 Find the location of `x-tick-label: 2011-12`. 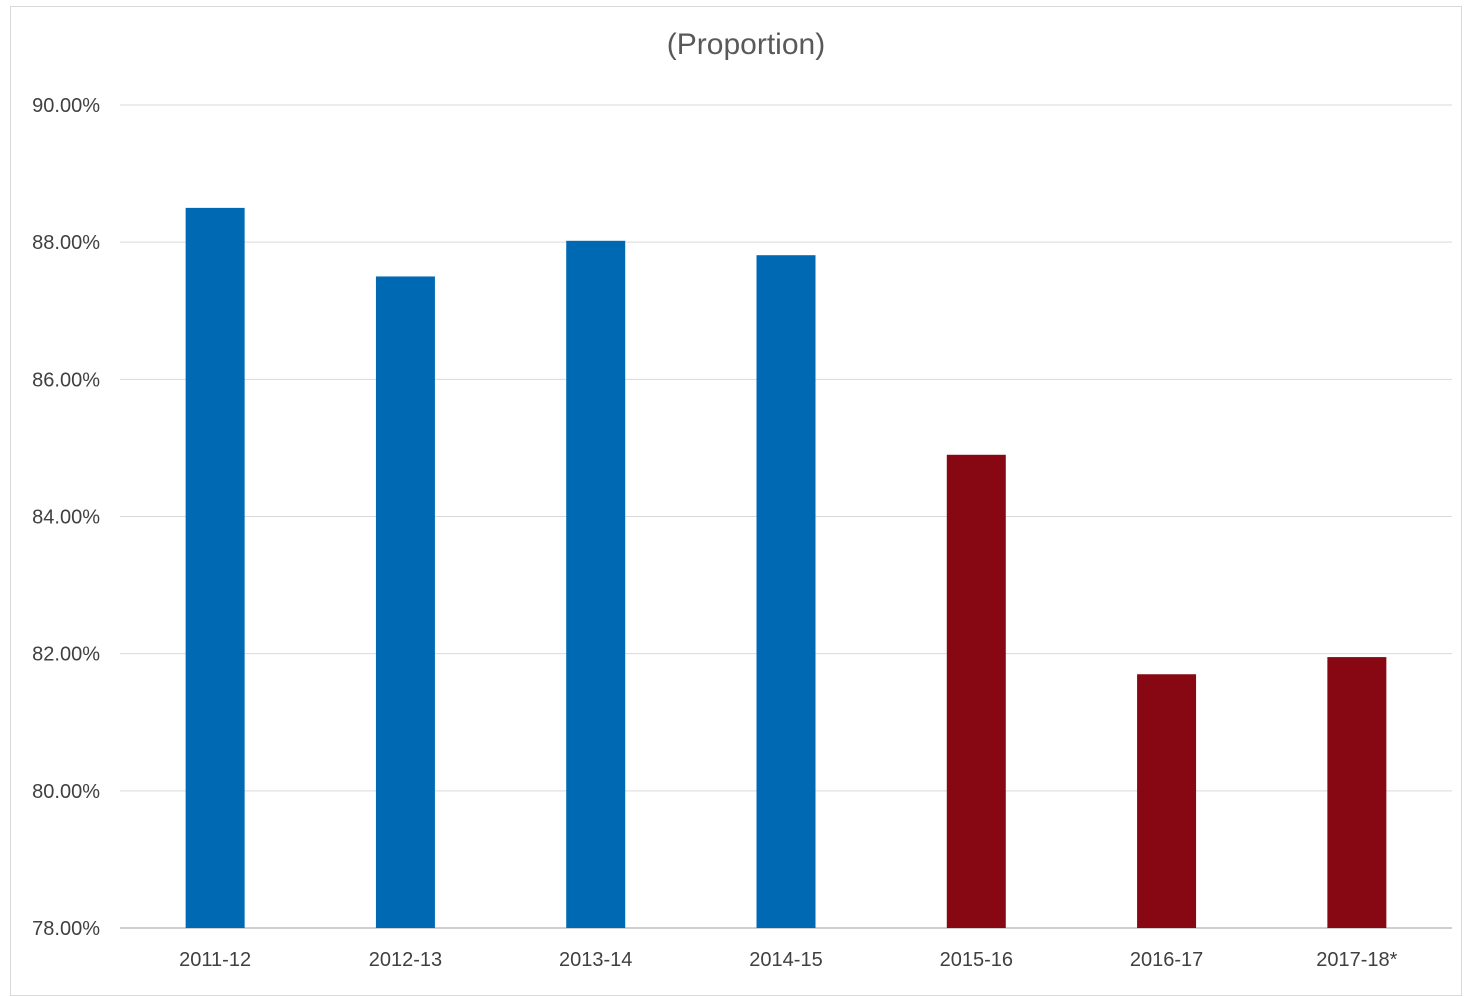

x-tick-label: 2011-12 is located at coordinates (215, 960).